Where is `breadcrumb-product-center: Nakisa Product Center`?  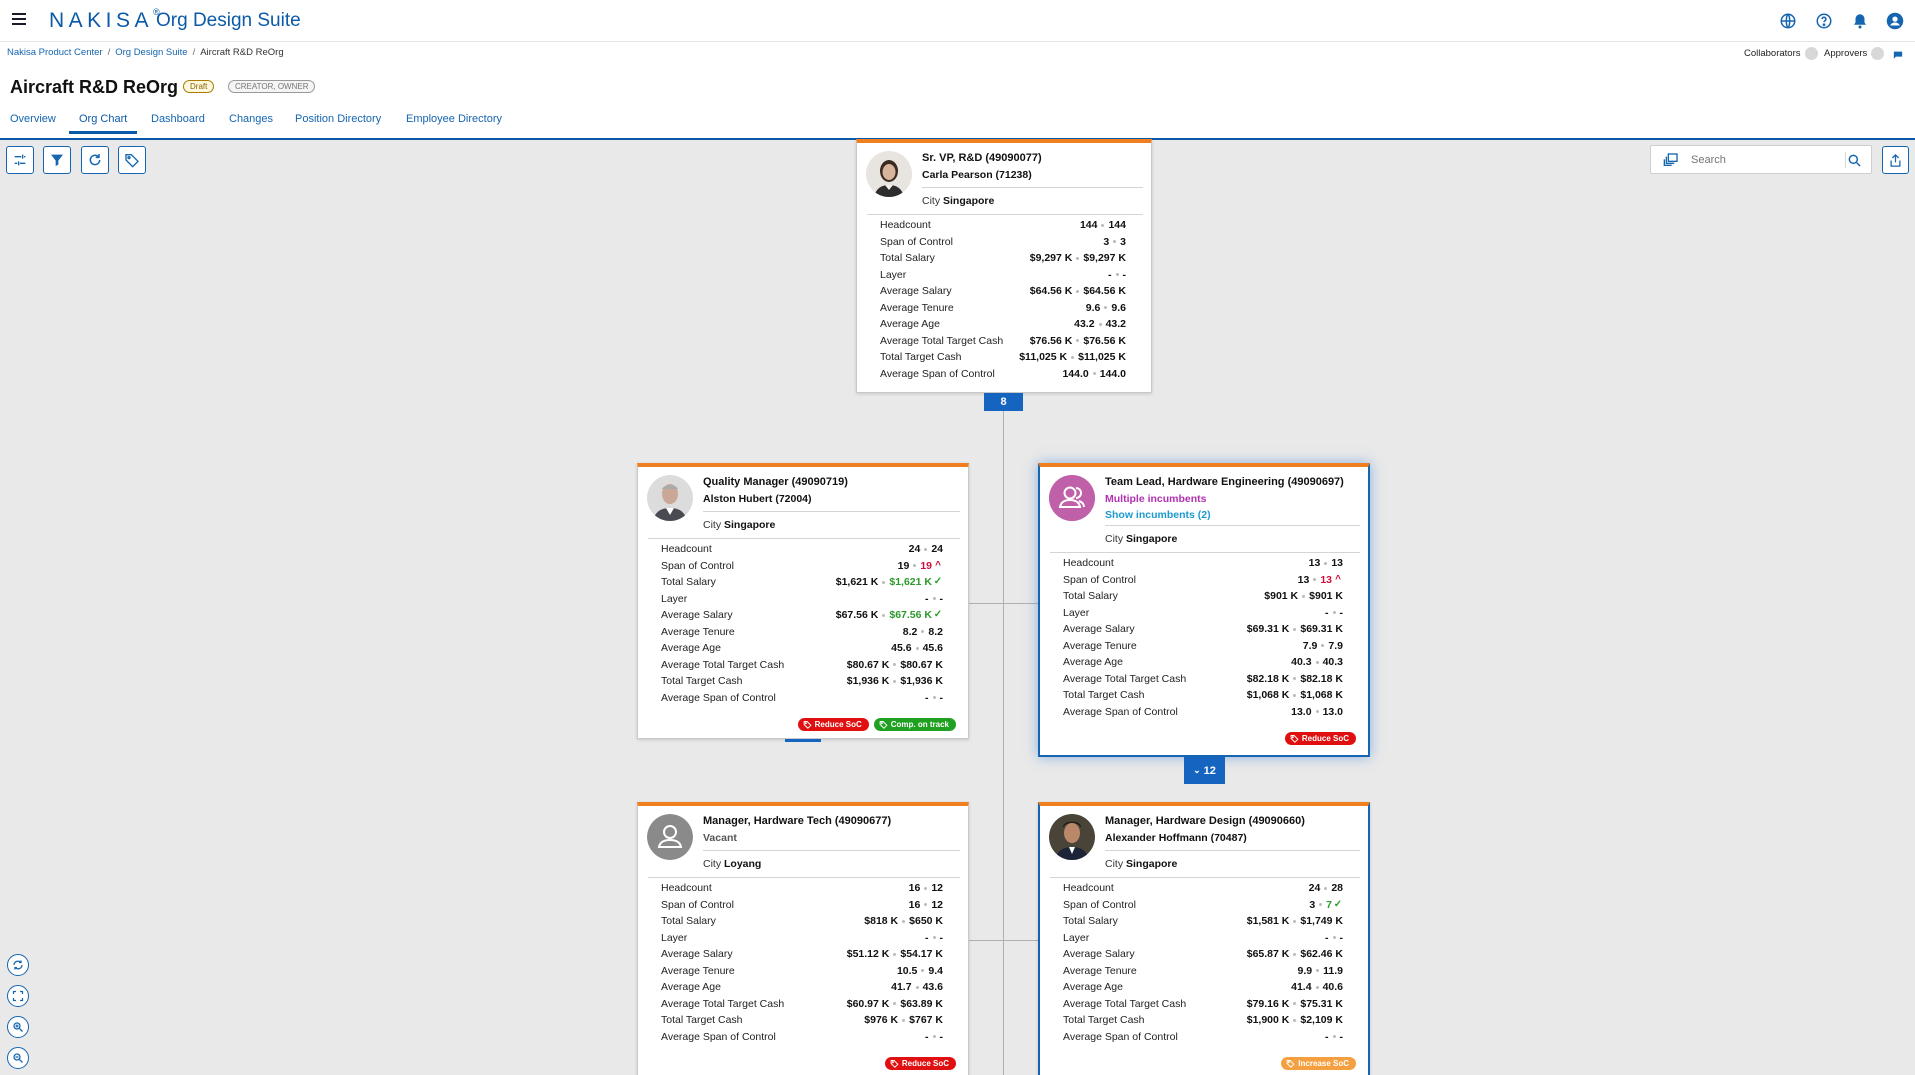 breadcrumb-product-center: Nakisa Product Center is located at coordinates (55, 52).